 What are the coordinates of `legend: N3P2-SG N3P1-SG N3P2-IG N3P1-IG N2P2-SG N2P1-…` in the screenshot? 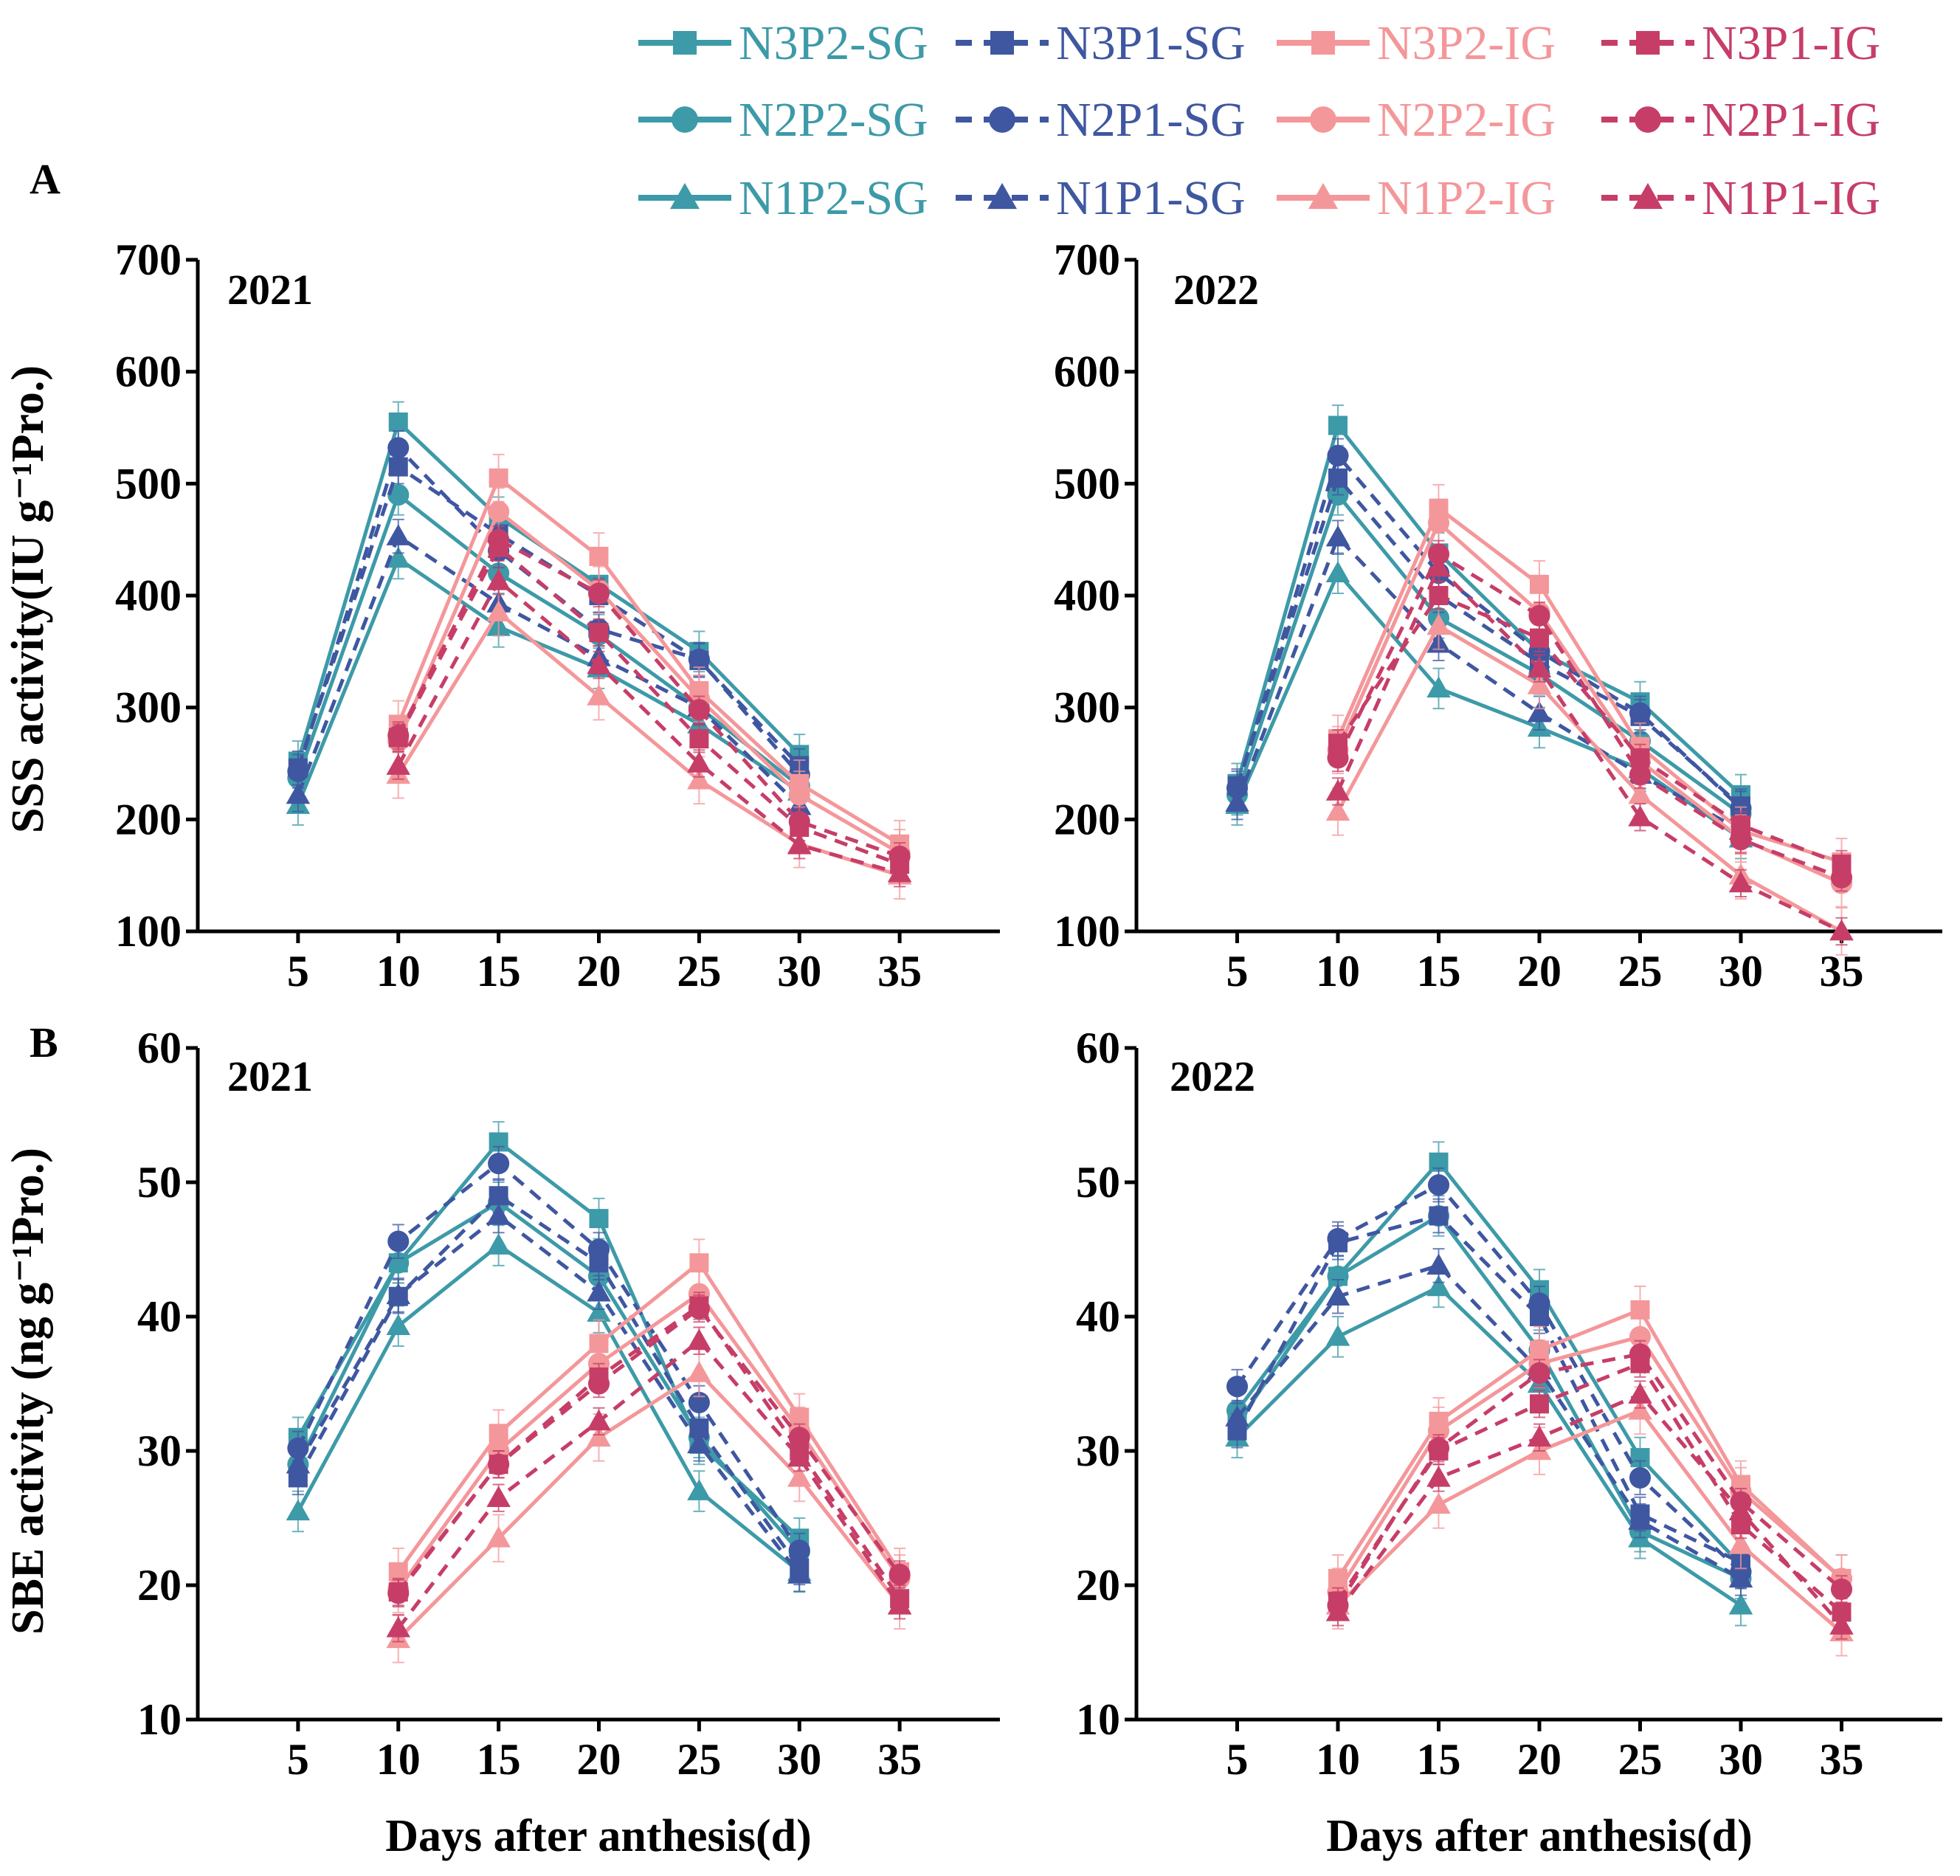 It's located at (1259, 120).